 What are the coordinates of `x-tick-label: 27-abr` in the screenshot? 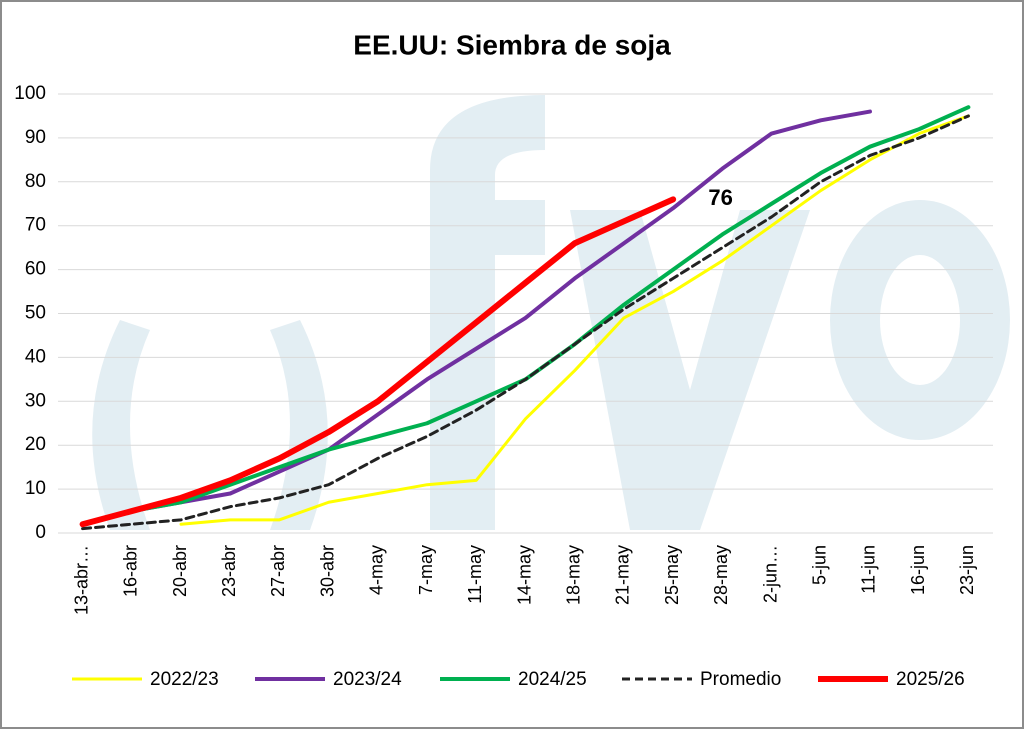 It's located at (278, 571).